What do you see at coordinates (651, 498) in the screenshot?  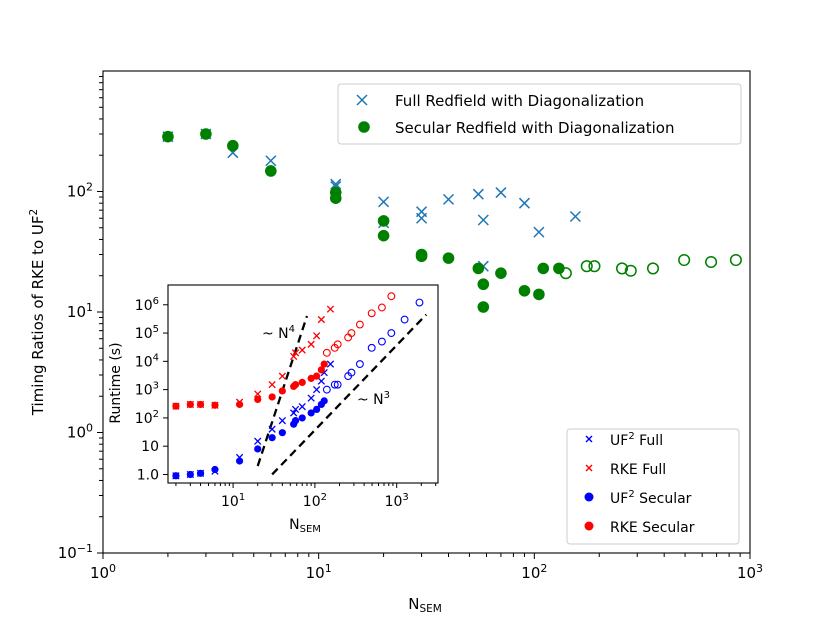 I see `inset-legend-label-uf2-secular: UF2 Secular` at bounding box center [651, 498].